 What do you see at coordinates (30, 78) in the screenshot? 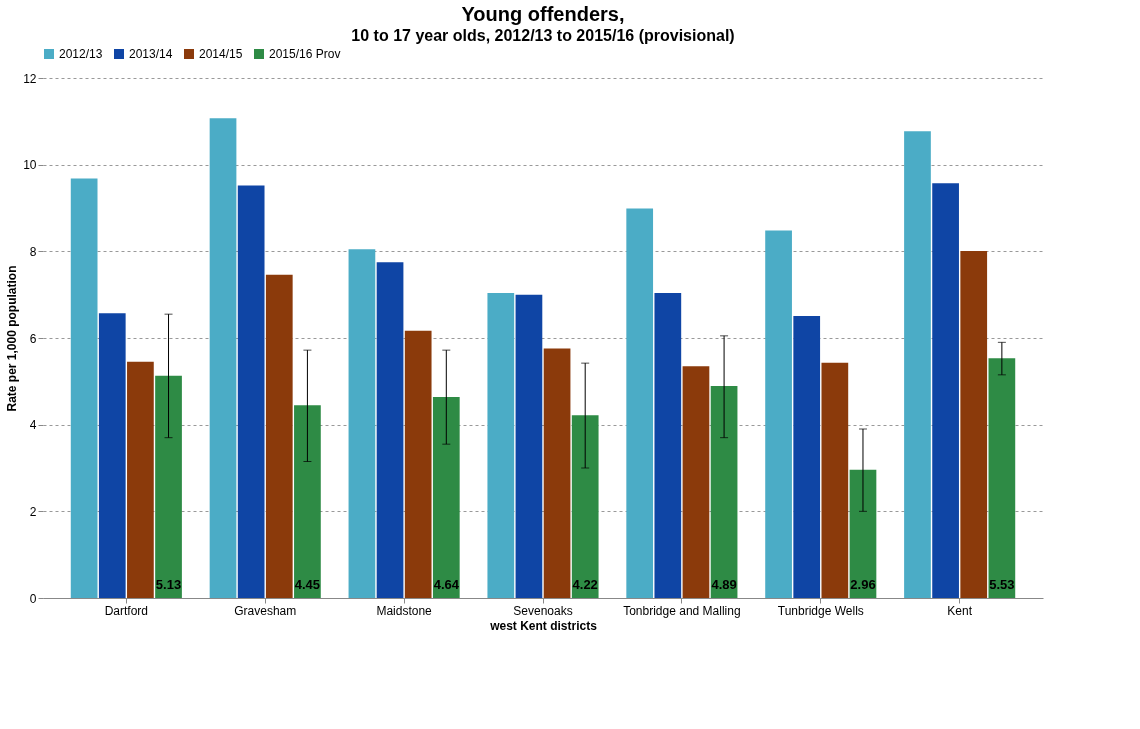
I see `y-tick-label: 12` at bounding box center [30, 78].